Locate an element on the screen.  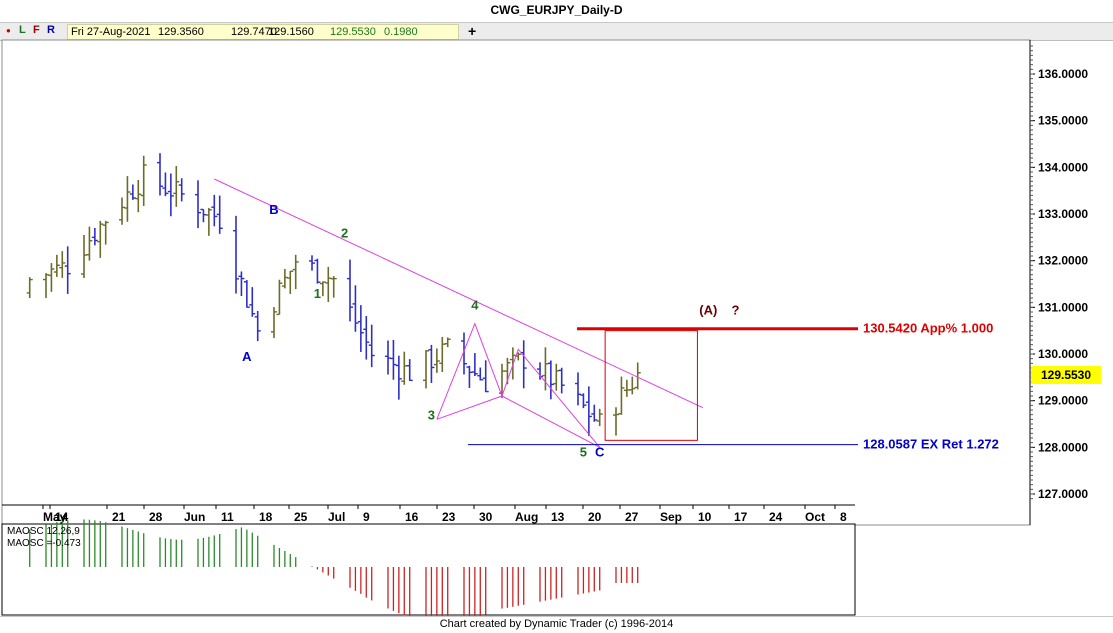
x-tick-label: 8 is located at coordinates (843, 517).